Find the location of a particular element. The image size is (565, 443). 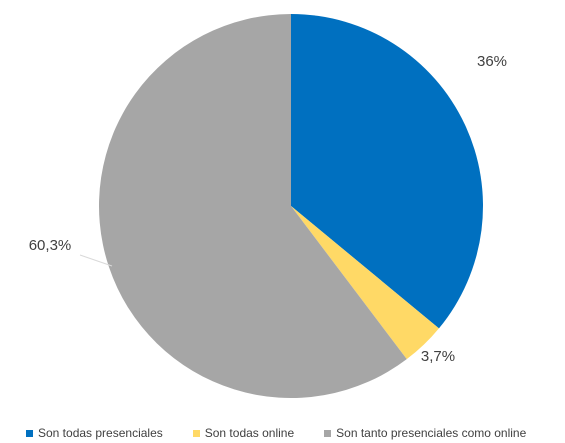

legend-label-ambas: Son tanto presenciales como online is located at coordinates (431, 433).